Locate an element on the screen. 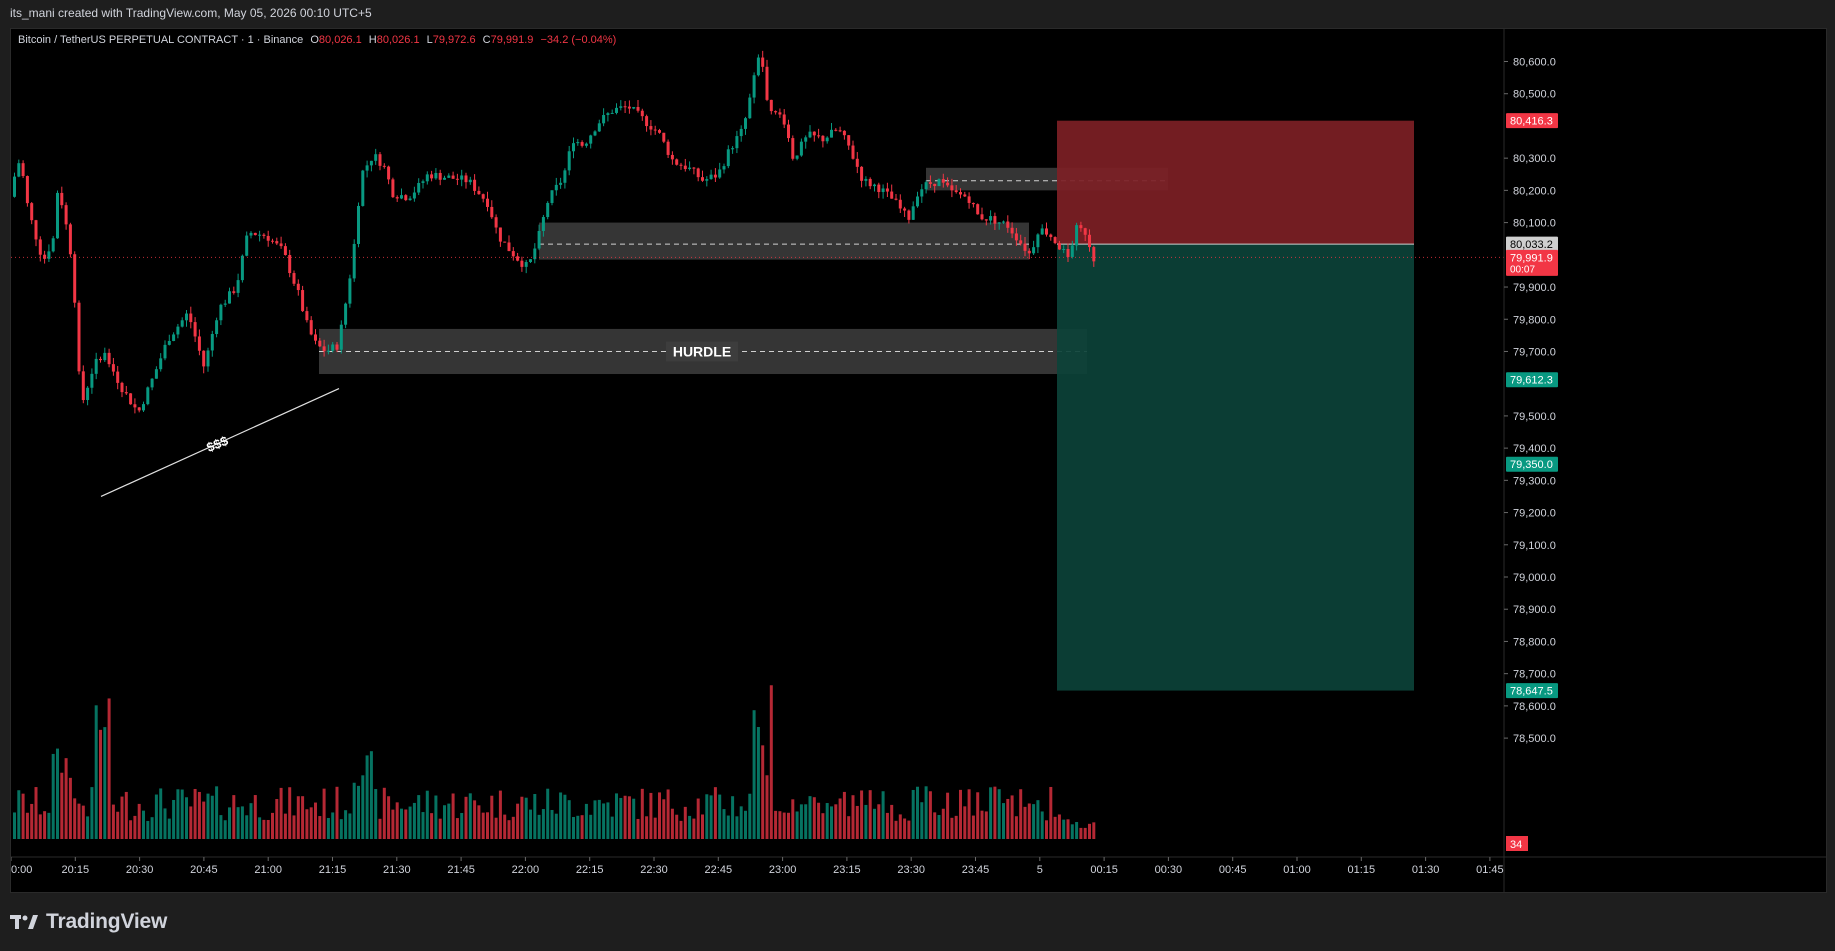  time-tick-label: 22:30 is located at coordinates (654, 870).